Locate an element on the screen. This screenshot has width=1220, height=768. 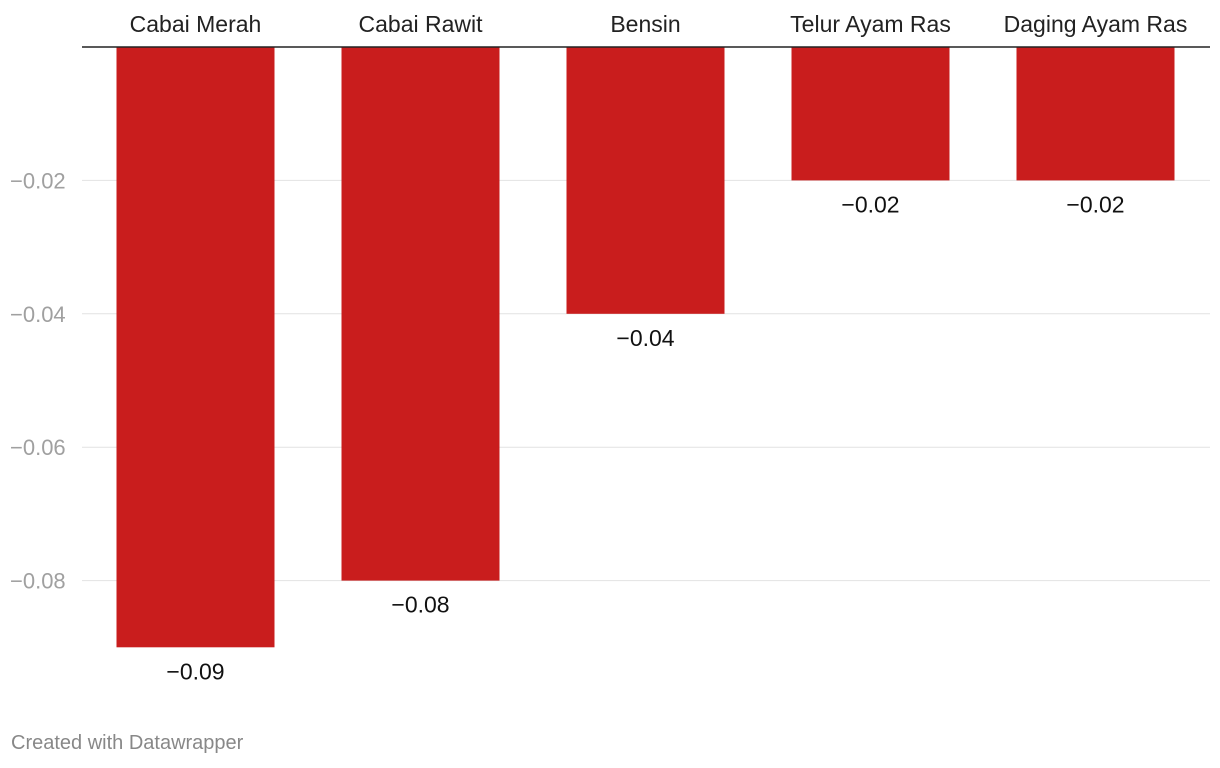
category-label: Cabai Merah is located at coordinates (196, 24).